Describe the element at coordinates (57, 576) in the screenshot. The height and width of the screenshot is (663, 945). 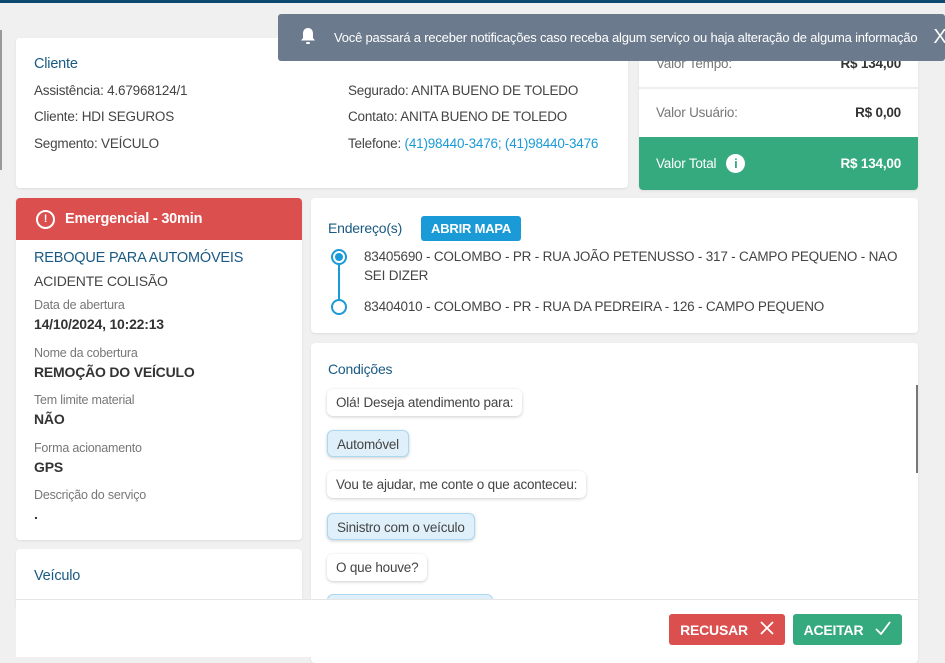
I see `vehicle-title: Veículo` at that location.